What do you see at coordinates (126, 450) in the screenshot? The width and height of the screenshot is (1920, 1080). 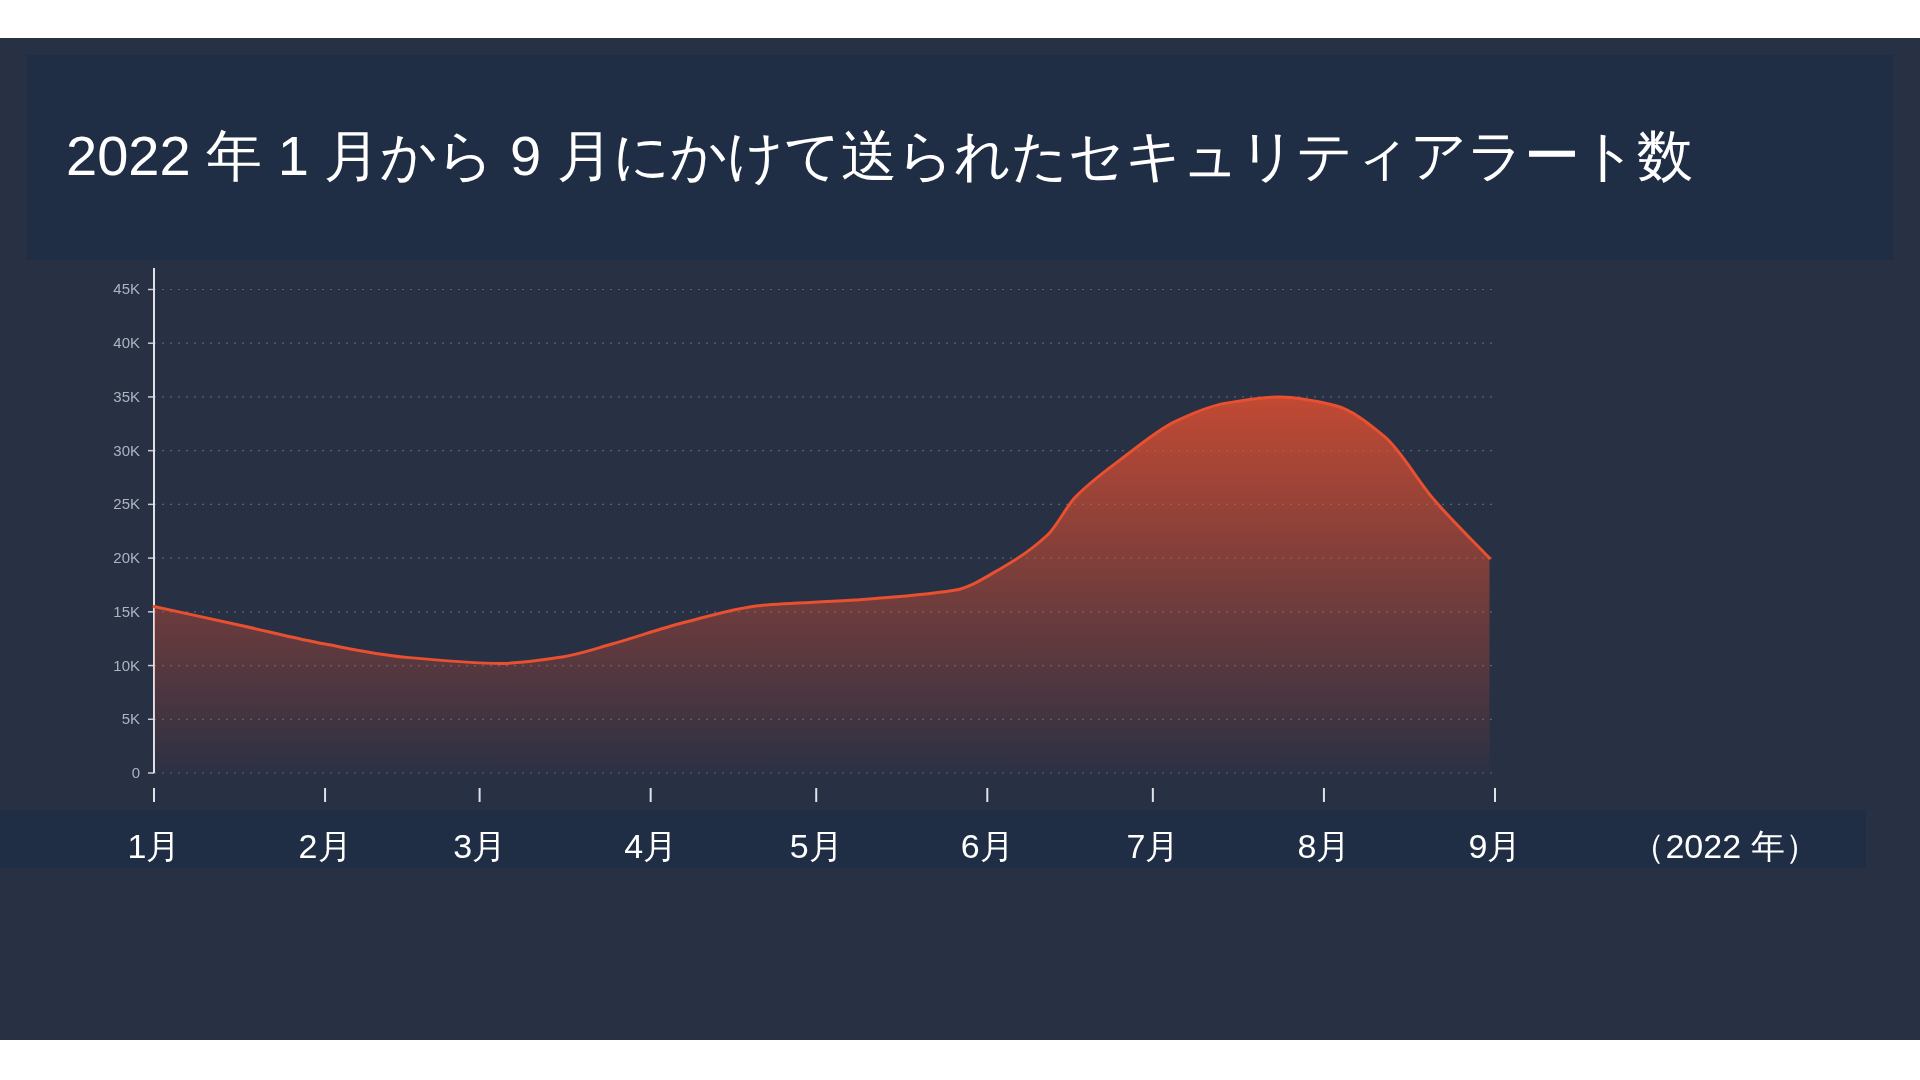 I see `y-tick-label: 30K` at bounding box center [126, 450].